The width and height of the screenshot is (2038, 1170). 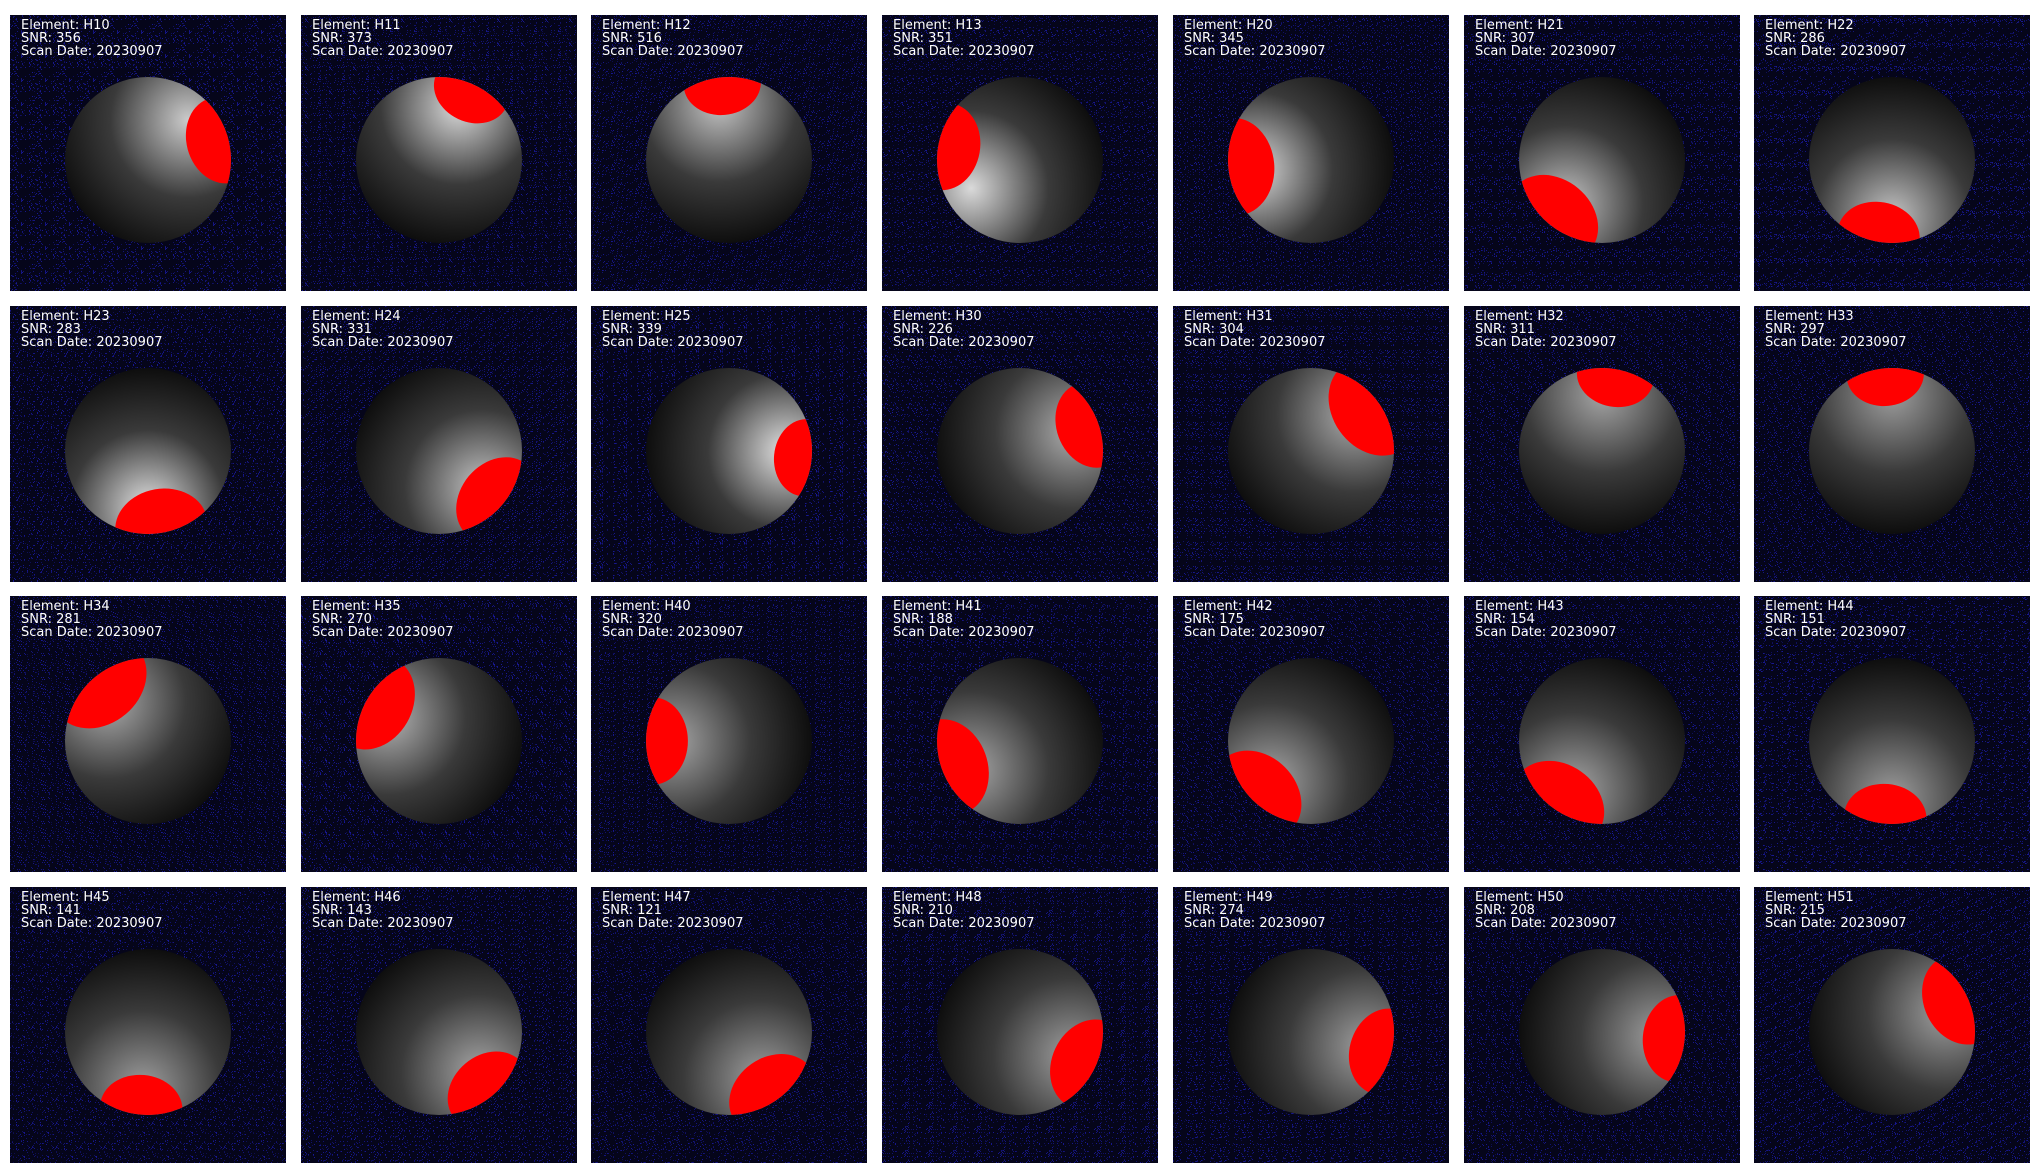 I want to click on tile-labels: Element: H13 SNR: 351 Scan Date: 20230907, so click(x=964, y=38).